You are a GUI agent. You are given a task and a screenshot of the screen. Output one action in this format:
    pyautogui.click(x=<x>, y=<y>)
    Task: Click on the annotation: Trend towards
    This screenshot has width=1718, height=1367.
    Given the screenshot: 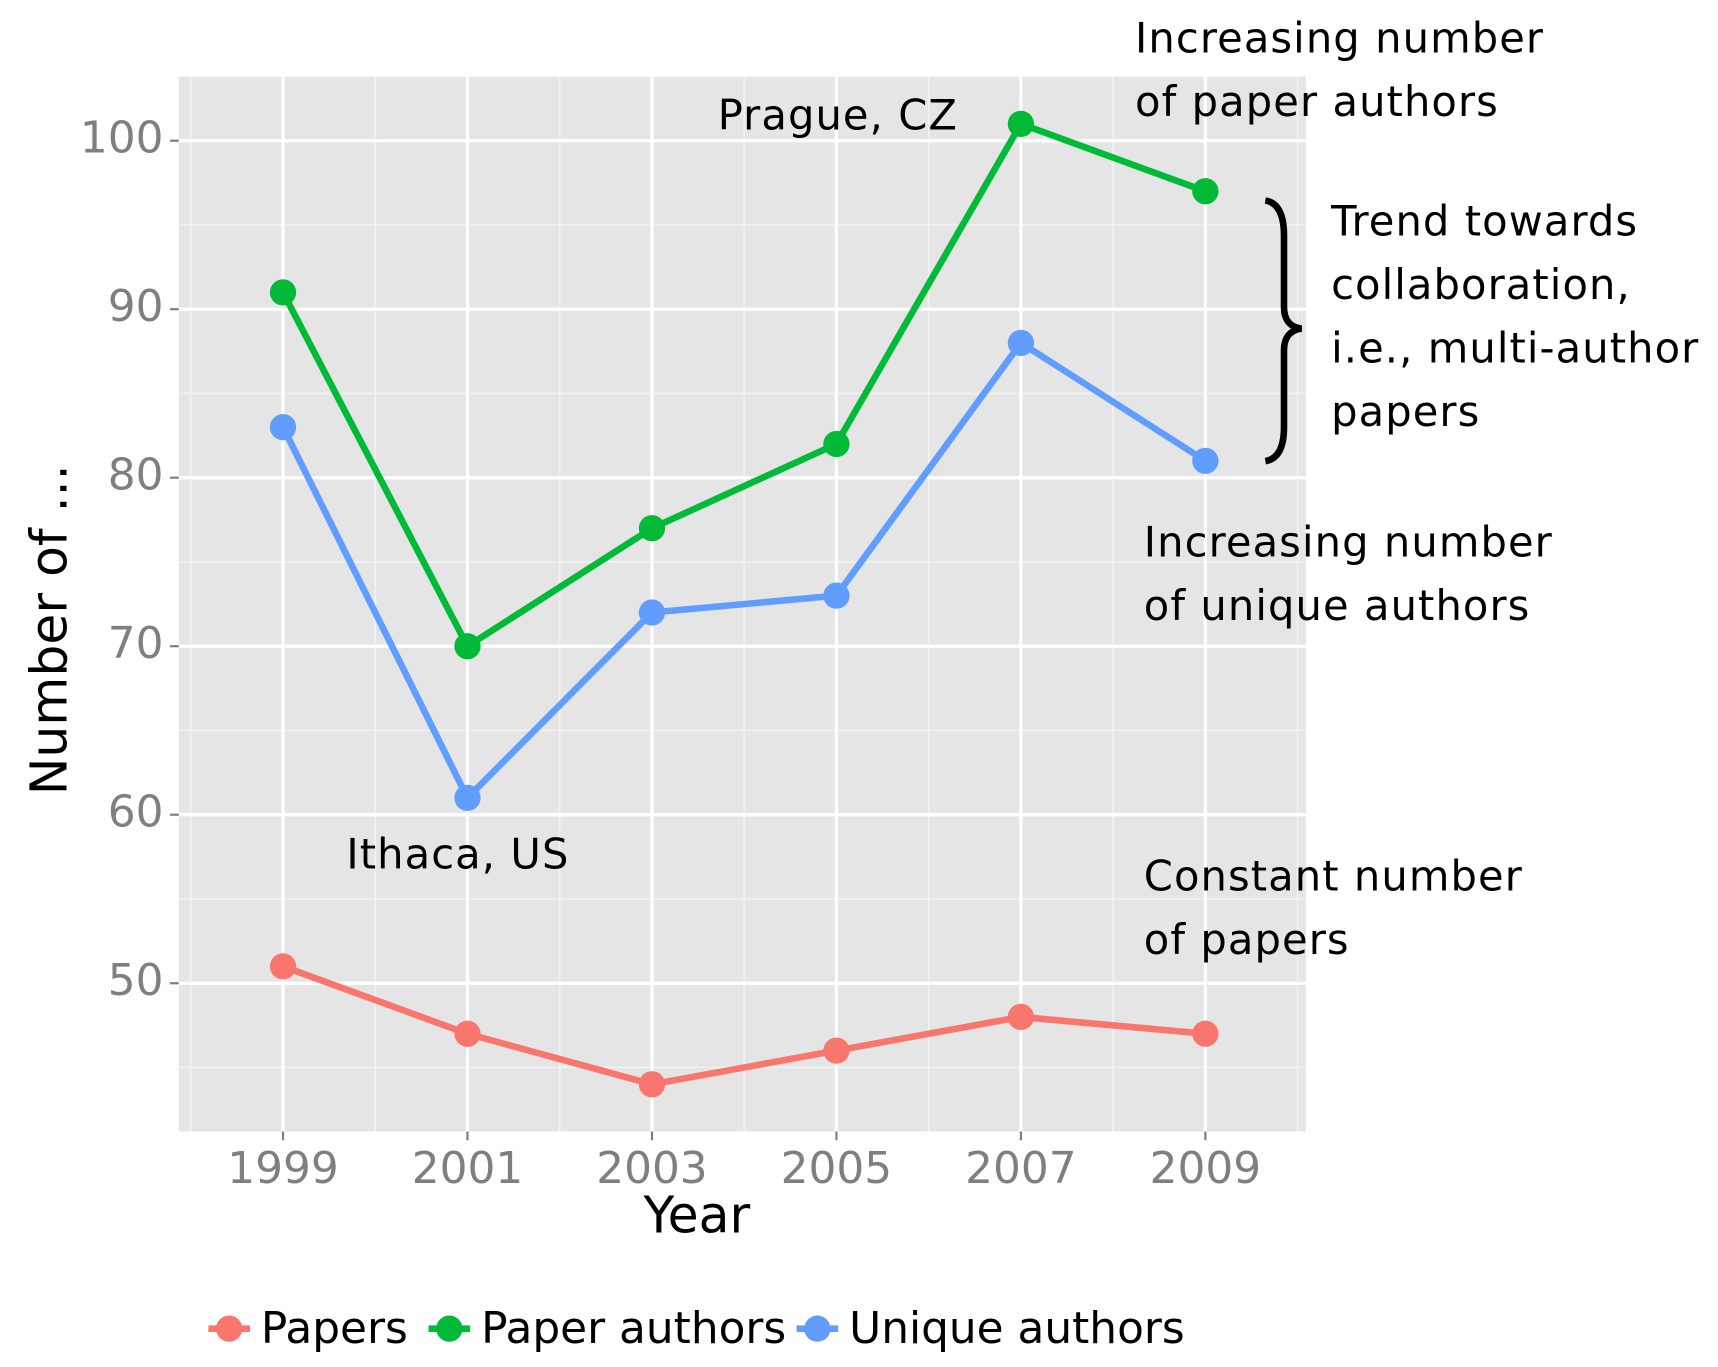 What is the action you would take?
    pyautogui.click(x=1484, y=221)
    